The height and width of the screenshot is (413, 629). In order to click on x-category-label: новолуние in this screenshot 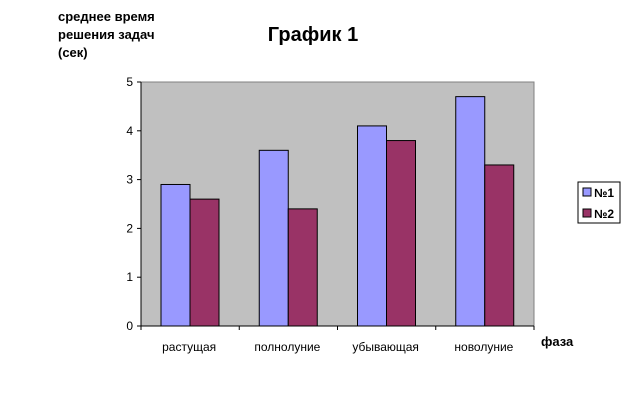, I will do `click(483, 347)`.